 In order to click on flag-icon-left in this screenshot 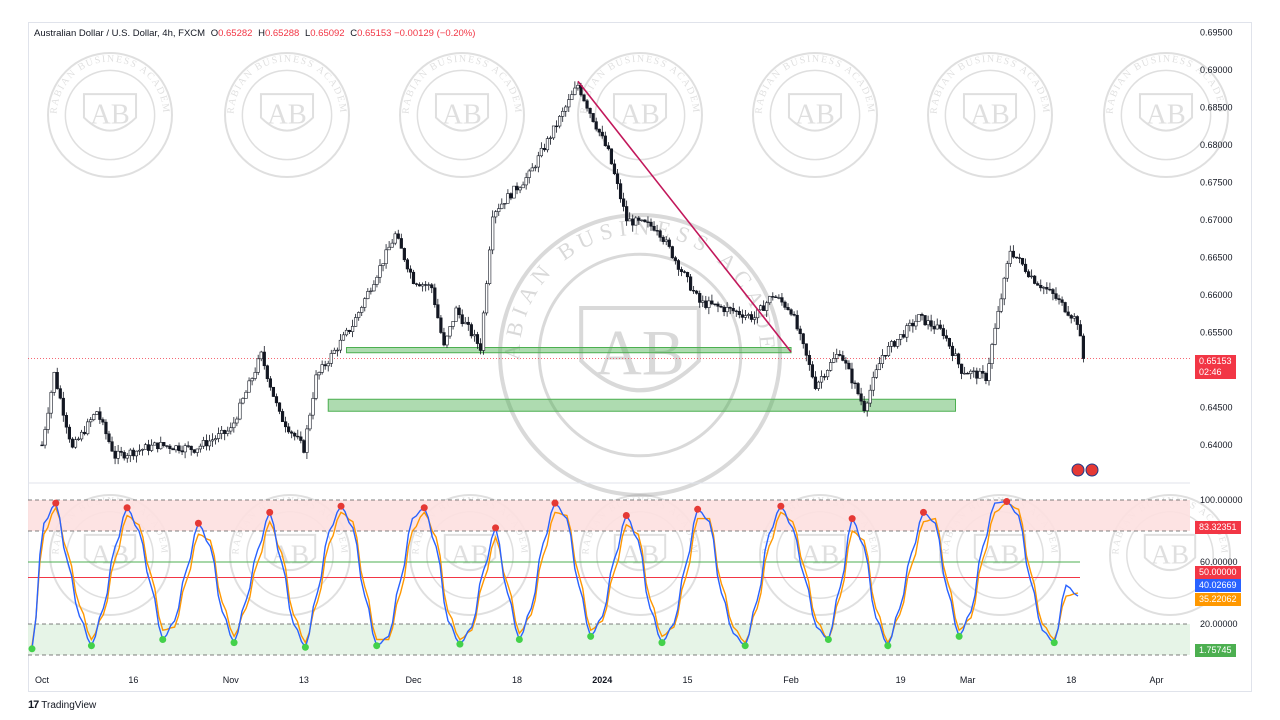, I will do `click(1078, 470)`.